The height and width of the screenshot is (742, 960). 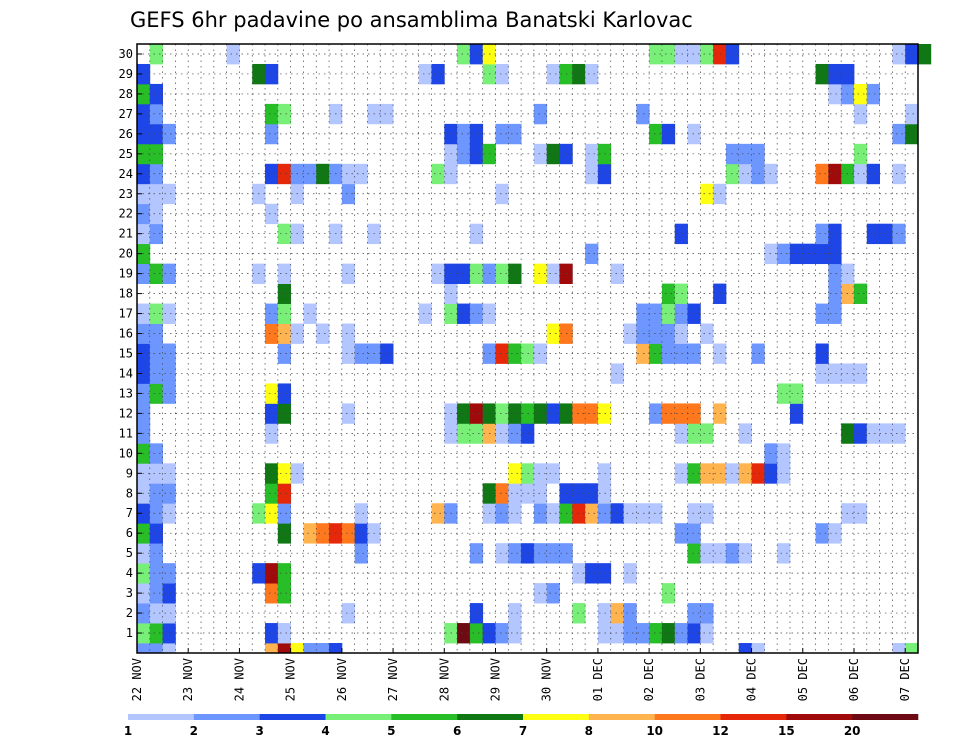 I want to click on colorbar-label: 4, so click(x=325, y=731).